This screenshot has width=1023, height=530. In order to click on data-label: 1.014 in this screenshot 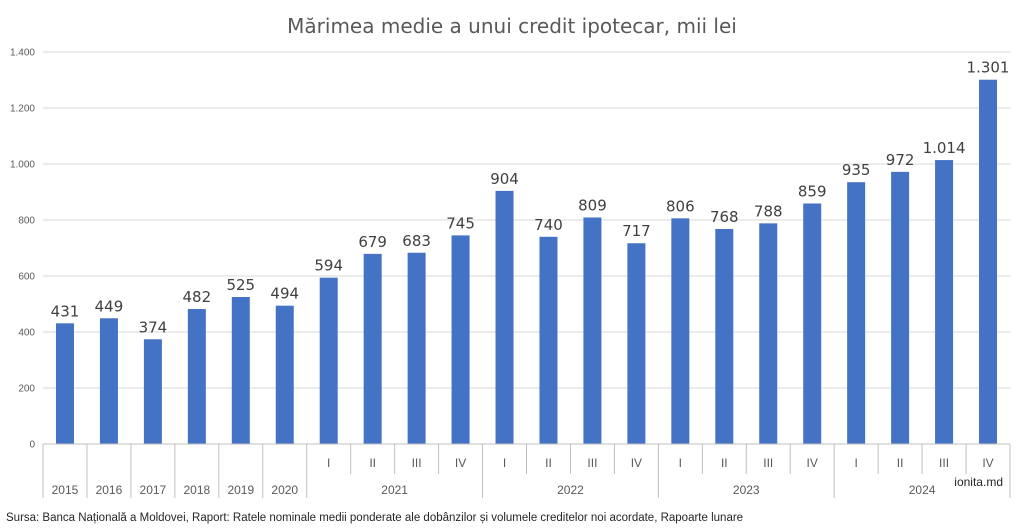, I will do `click(944, 148)`.